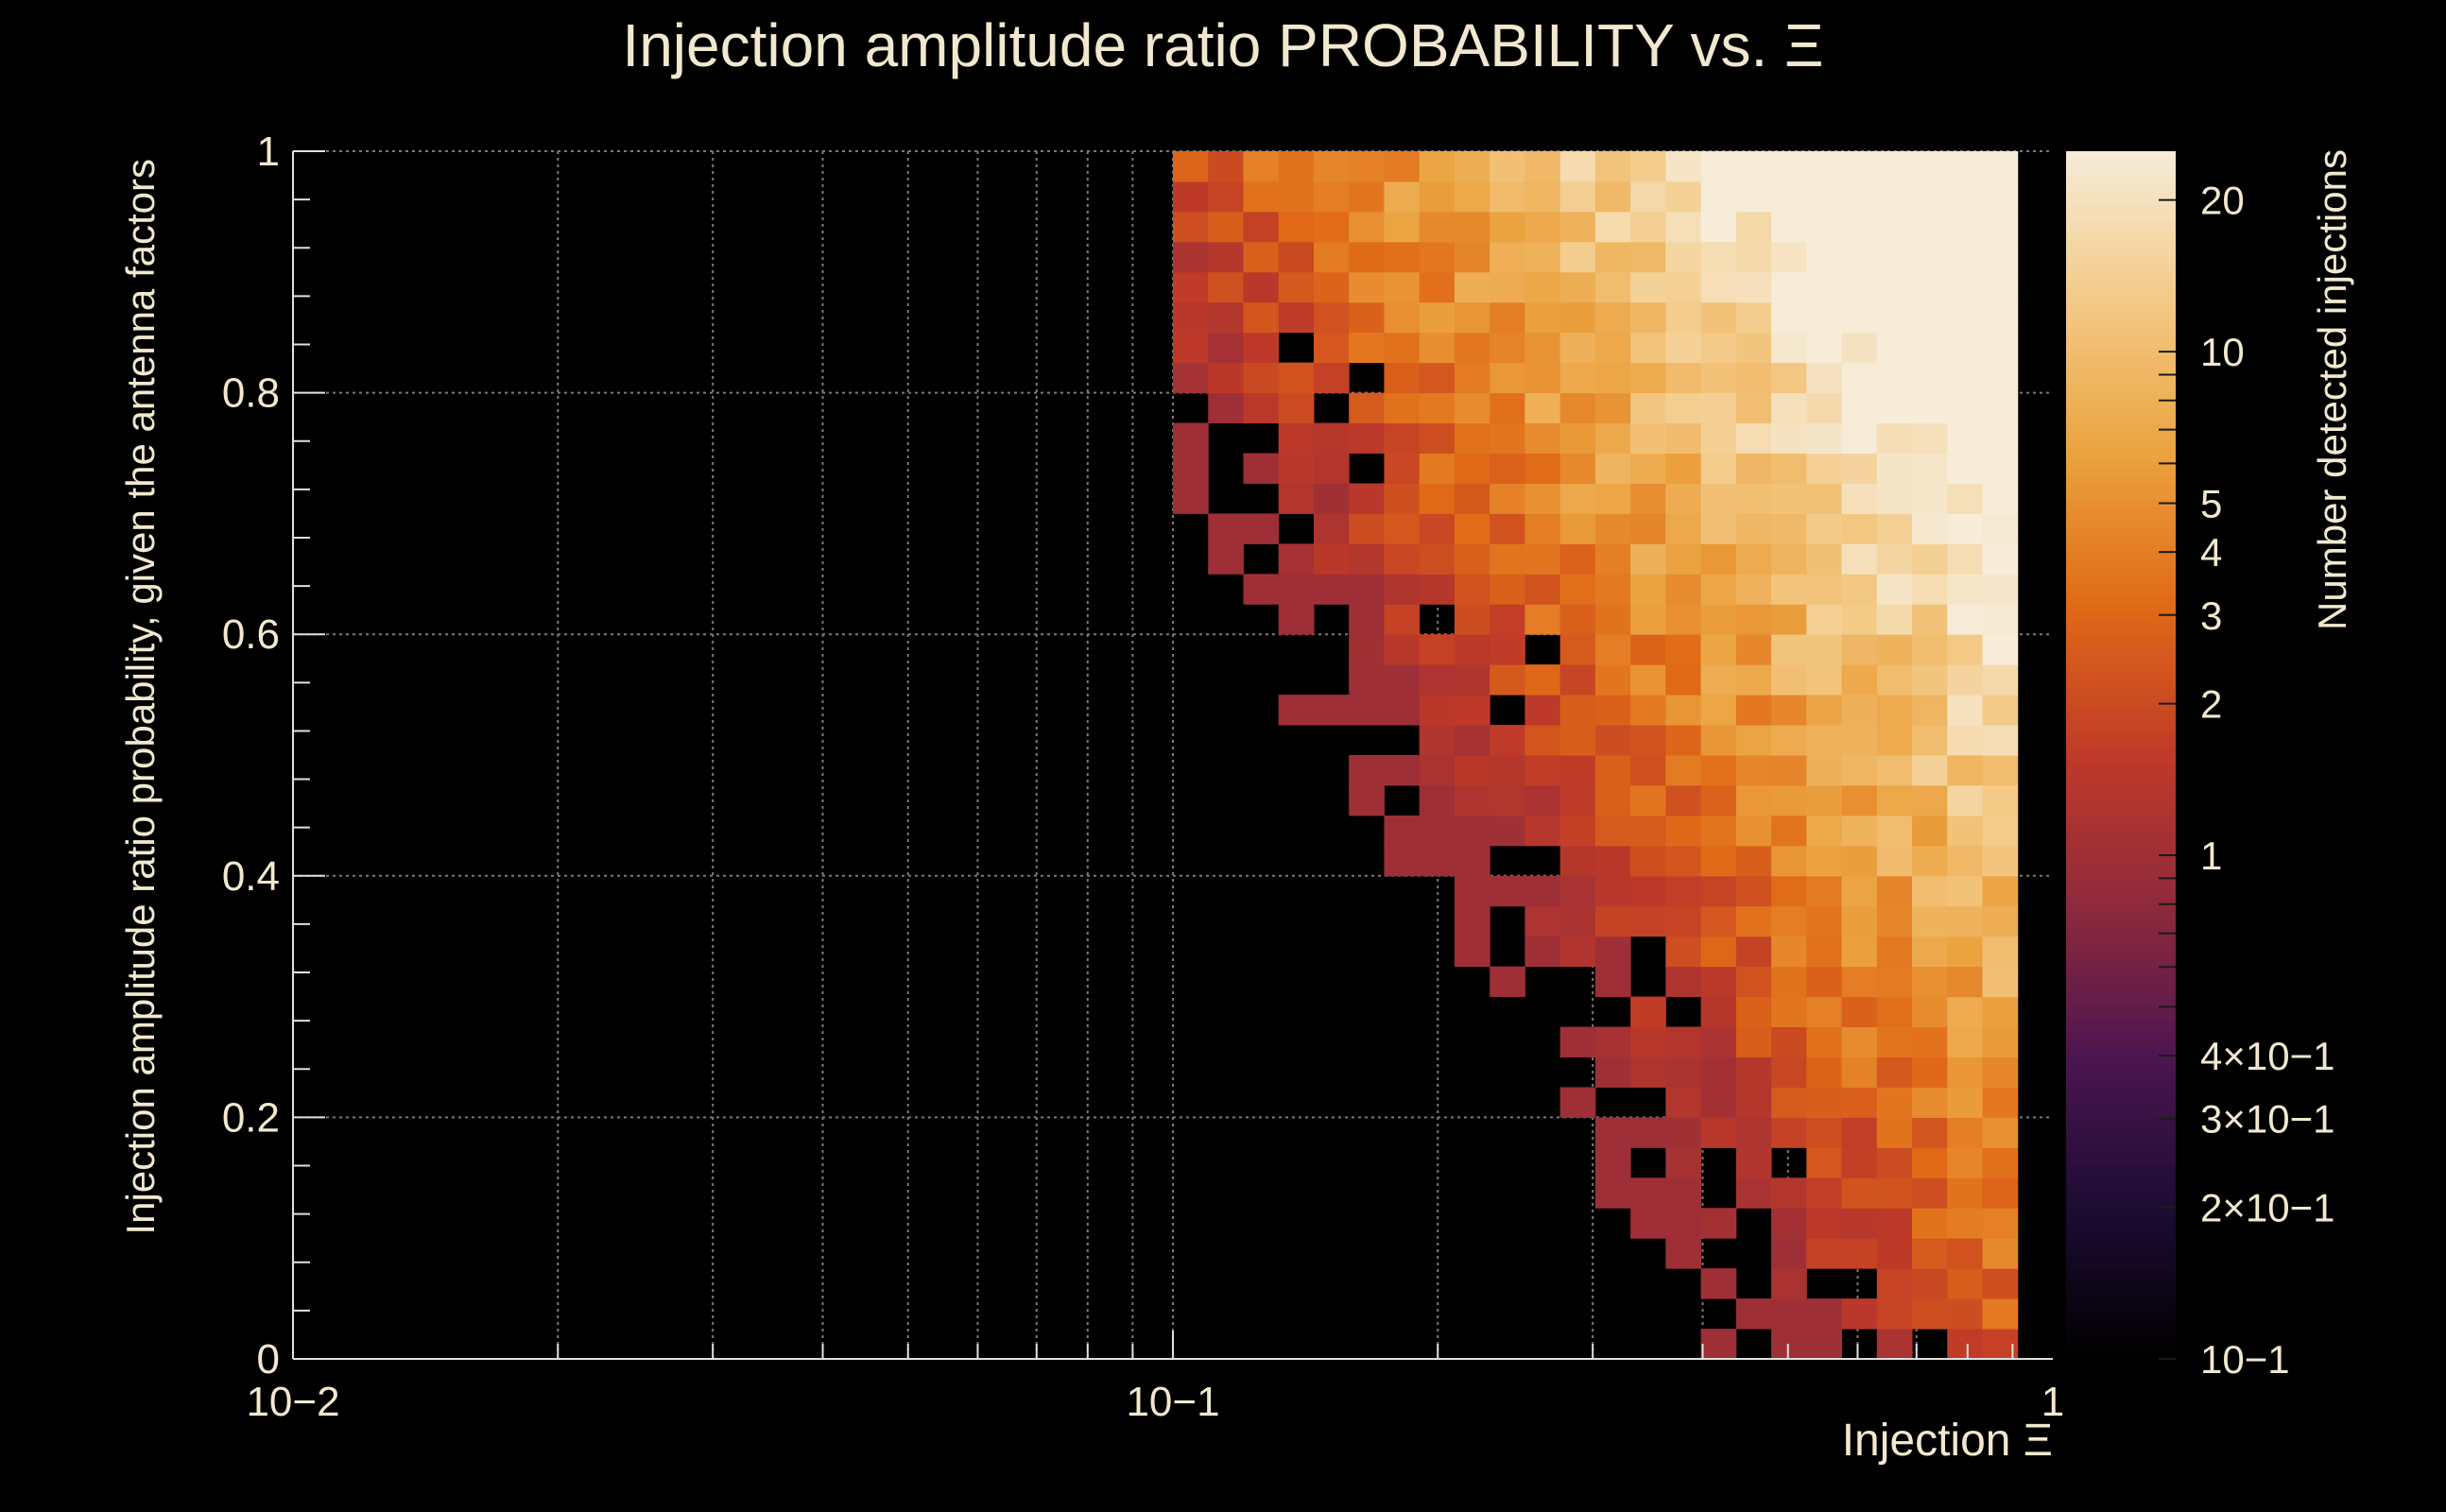  Describe the element at coordinates (2211, 704) in the screenshot. I see `colorbar-tick-label: 2` at that location.